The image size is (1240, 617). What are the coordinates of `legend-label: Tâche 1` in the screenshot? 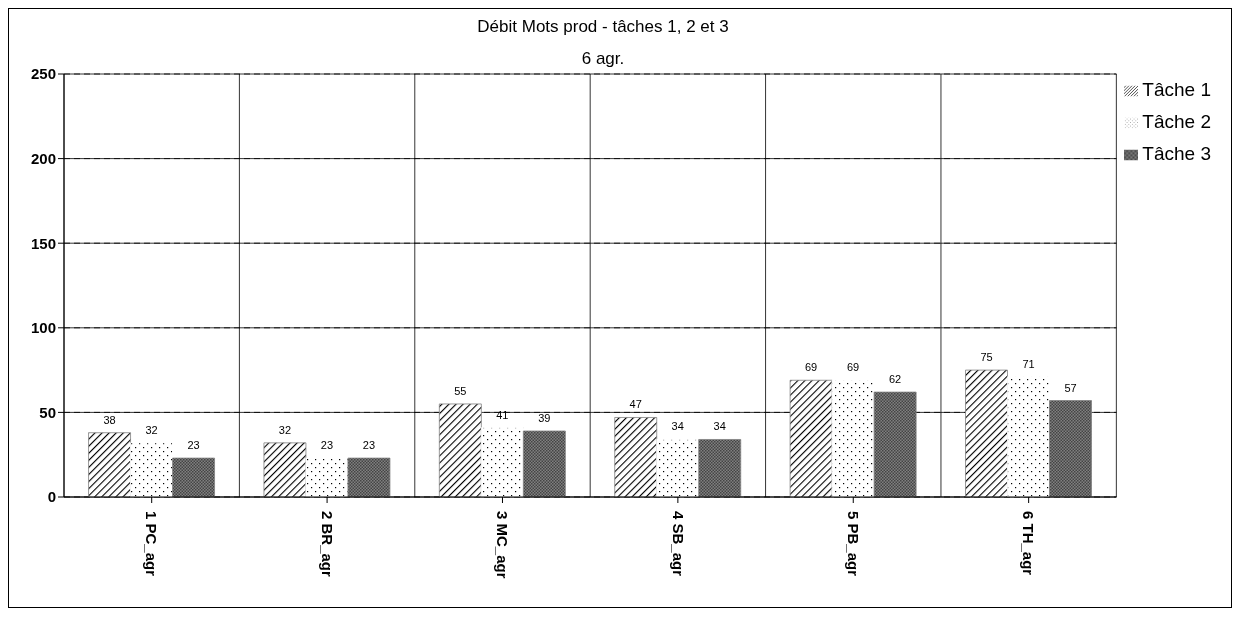 It's located at (1176, 89).